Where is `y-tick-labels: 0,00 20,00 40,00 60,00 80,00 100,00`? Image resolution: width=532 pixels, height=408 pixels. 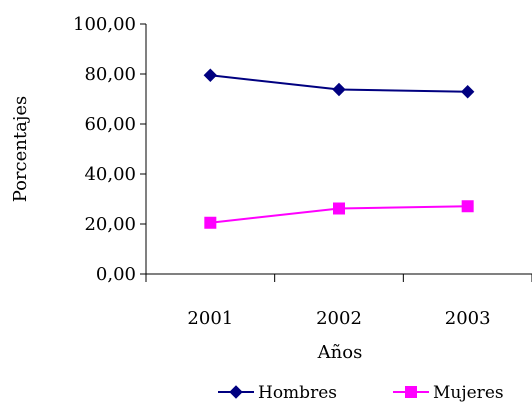
y-tick-labels: 0,00 20,00 40,00 60,00 80,00 100,00 is located at coordinates (104, 149).